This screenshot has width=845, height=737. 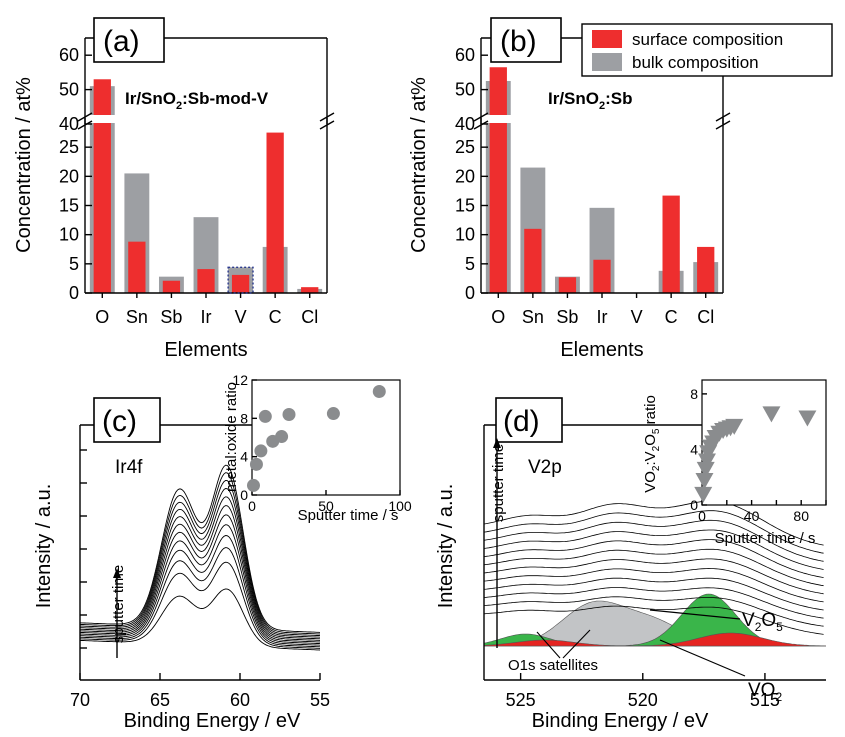 What do you see at coordinates (694, 394) in the screenshot?
I see `panel-d-inset-y-tick-label: 8` at bounding box center [694, 394].